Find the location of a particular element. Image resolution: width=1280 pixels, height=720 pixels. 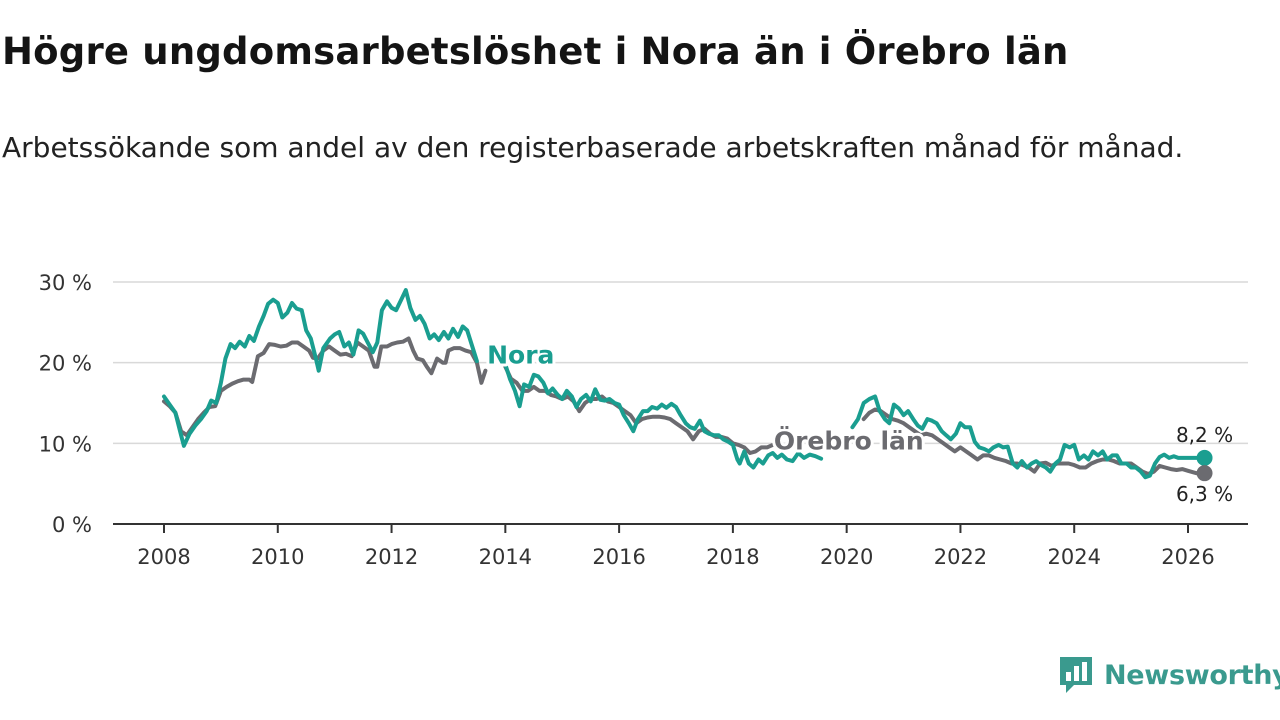

end-markers: 8,2 % 6,3 % is located at coordinates (1204, 464).